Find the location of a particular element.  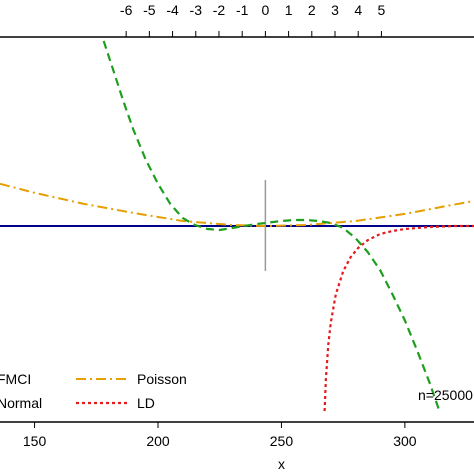

legend: FMCI Normal Poisson LD is located at coordinates (93, 391).